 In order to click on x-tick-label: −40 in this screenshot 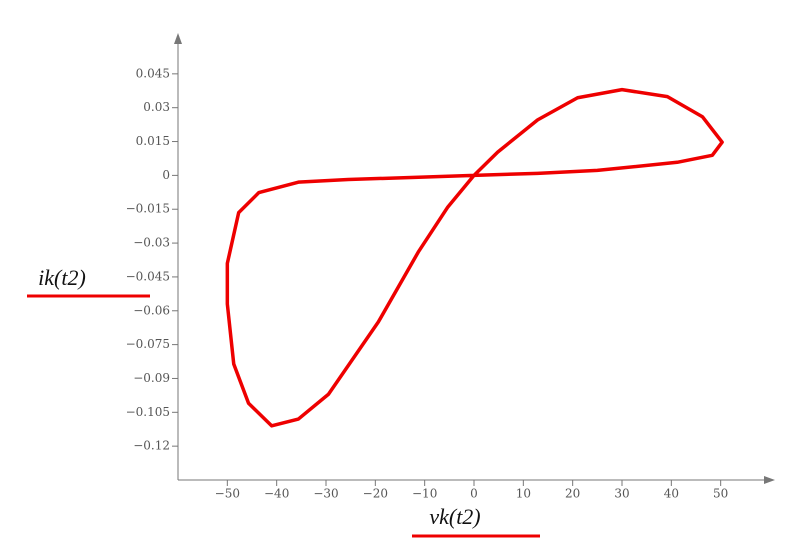, I will do `click(276, 494)`.